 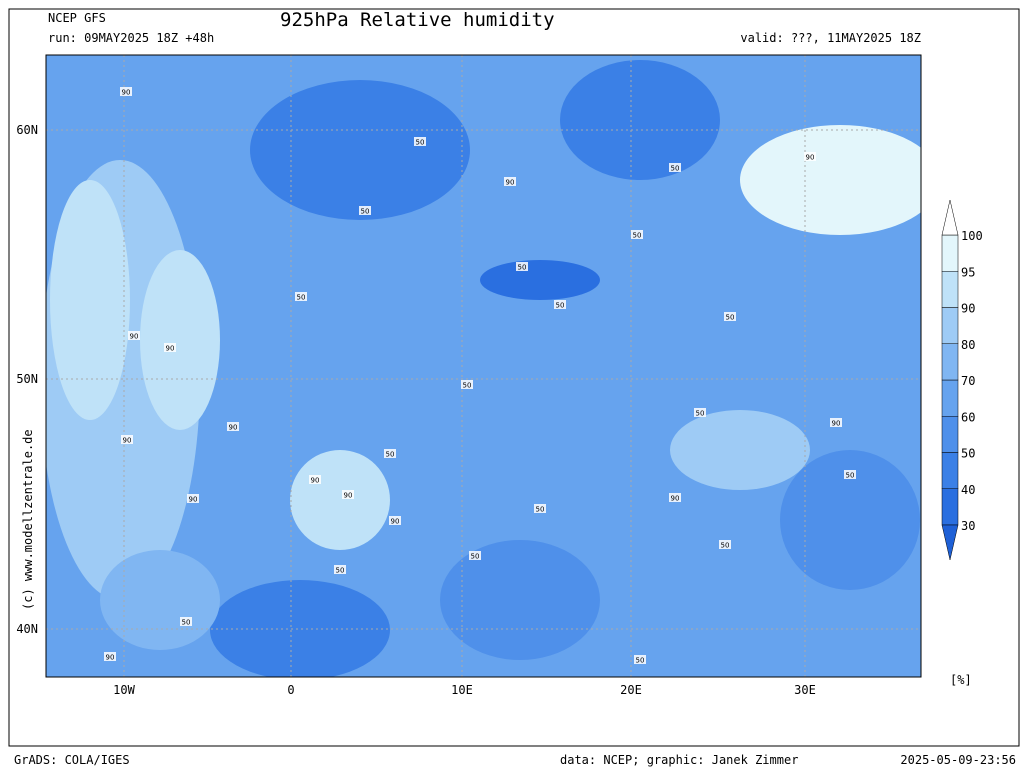 What do you see at coordinates (968, 526) in the screenshot?
I see `colorbar-label: 30` at bounding box center [968, 526].